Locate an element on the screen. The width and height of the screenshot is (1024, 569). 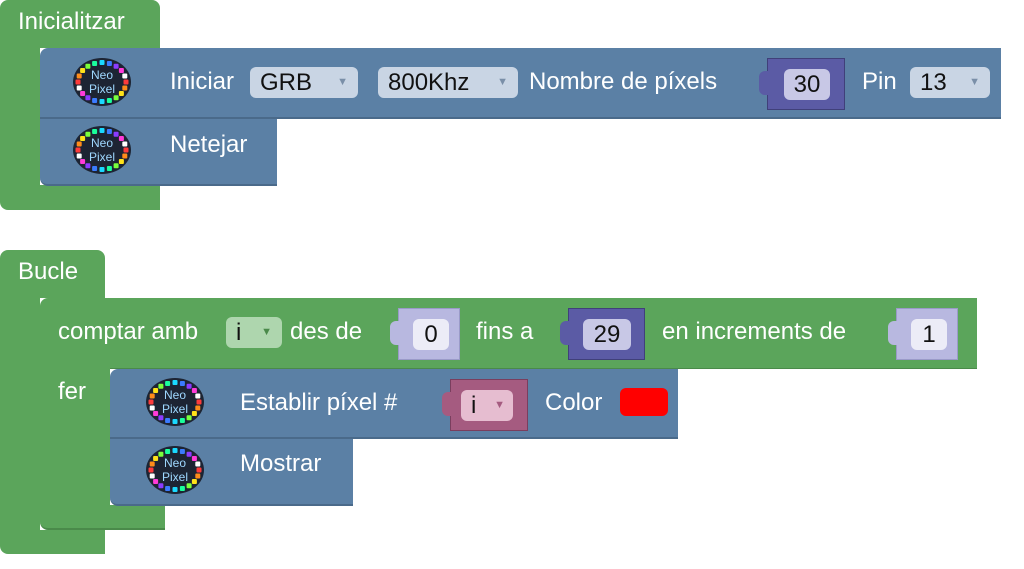
pixel-index-value: i is located at coordinates (474, 405).